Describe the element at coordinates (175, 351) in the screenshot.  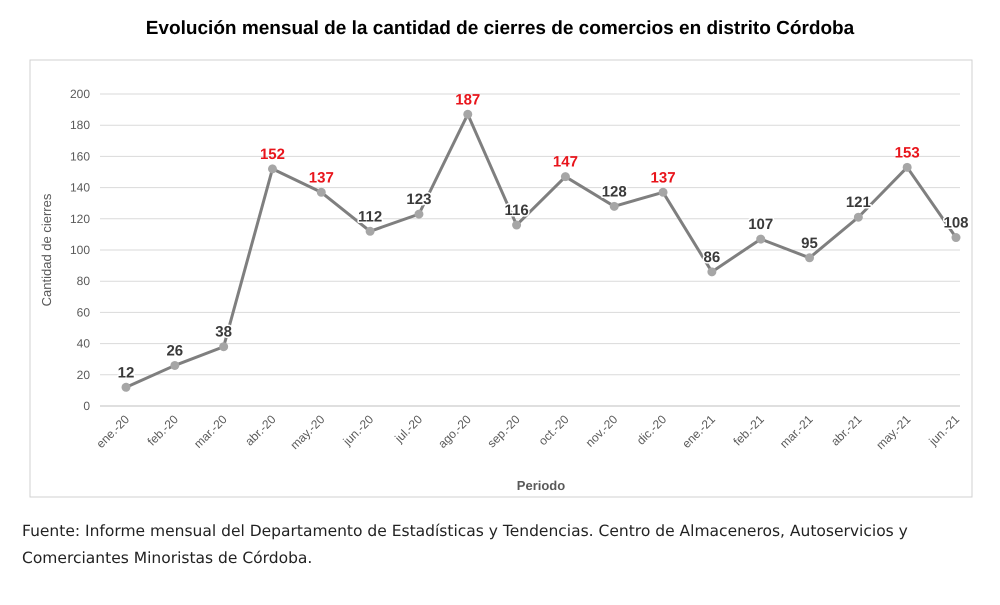
I see `data-label: 26` at that location.